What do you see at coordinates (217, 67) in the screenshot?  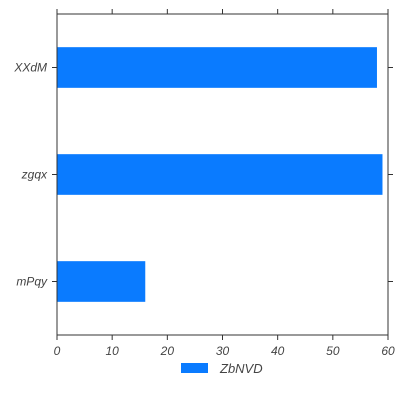 I see `bar-XXdM` at bounding box center [217, 67].